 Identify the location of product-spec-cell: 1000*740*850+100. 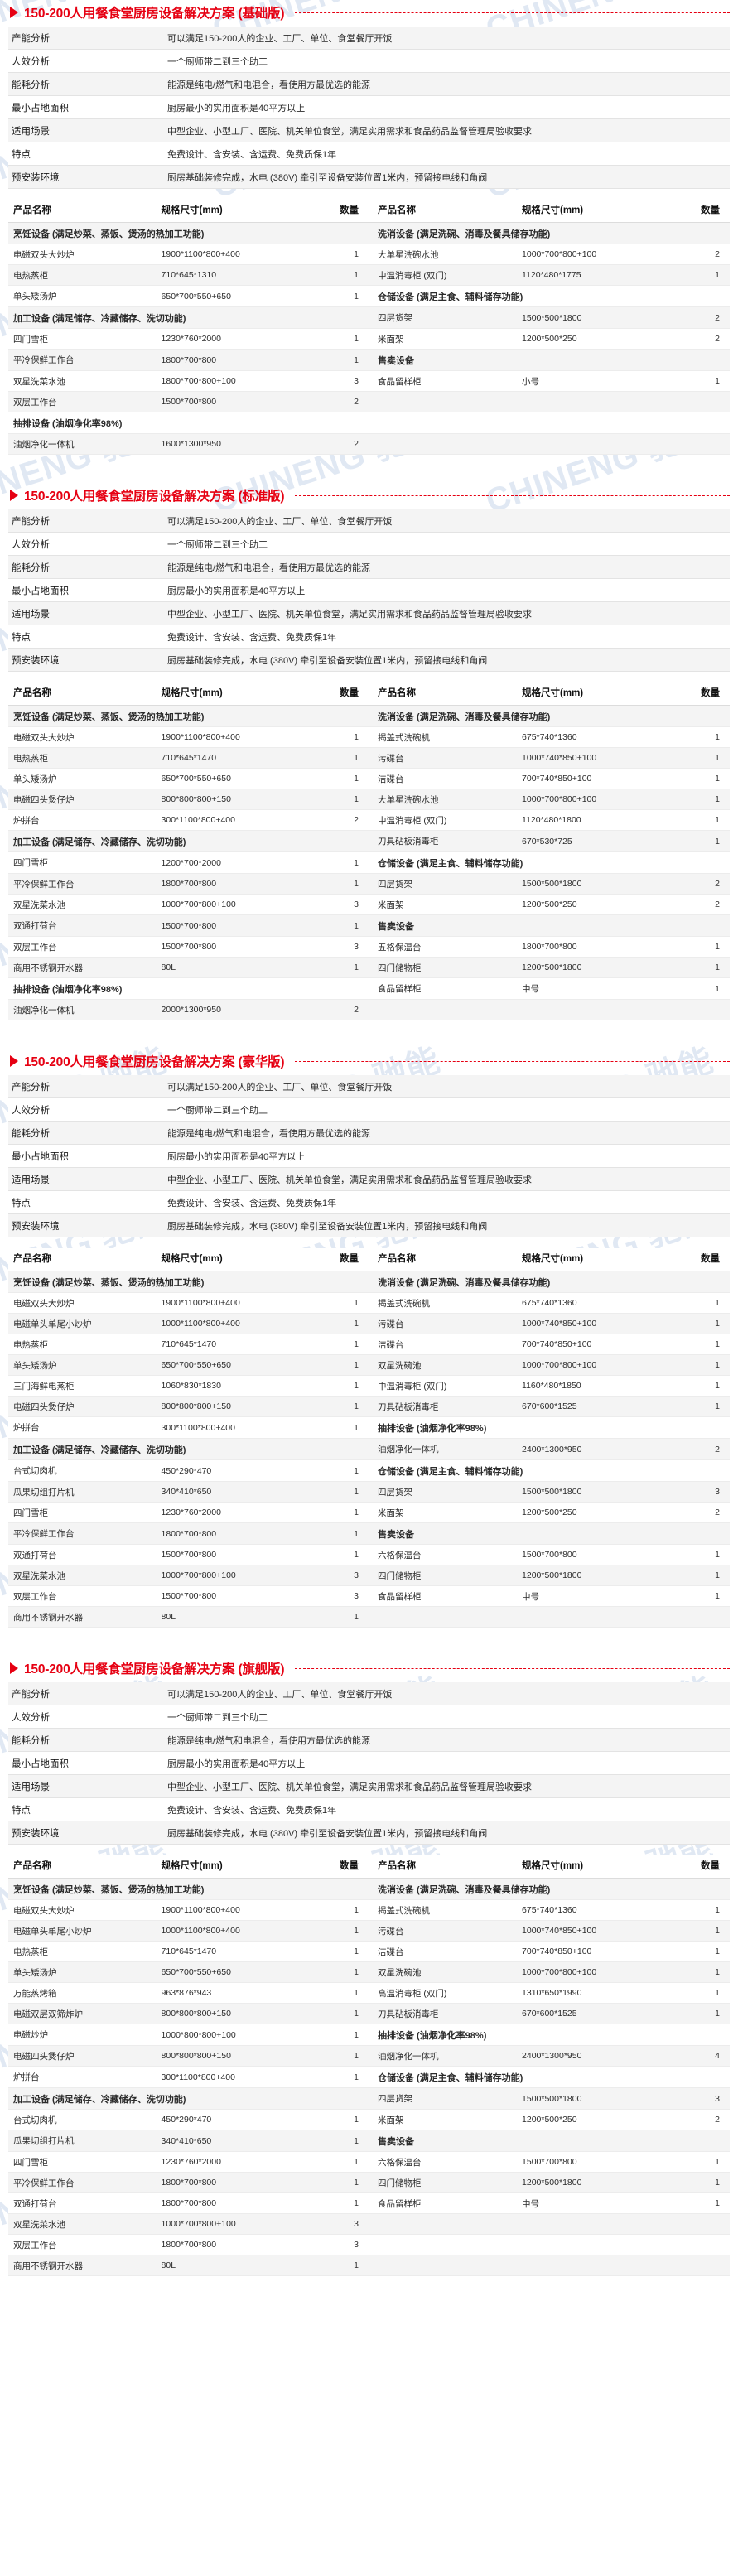
(596, 1323).